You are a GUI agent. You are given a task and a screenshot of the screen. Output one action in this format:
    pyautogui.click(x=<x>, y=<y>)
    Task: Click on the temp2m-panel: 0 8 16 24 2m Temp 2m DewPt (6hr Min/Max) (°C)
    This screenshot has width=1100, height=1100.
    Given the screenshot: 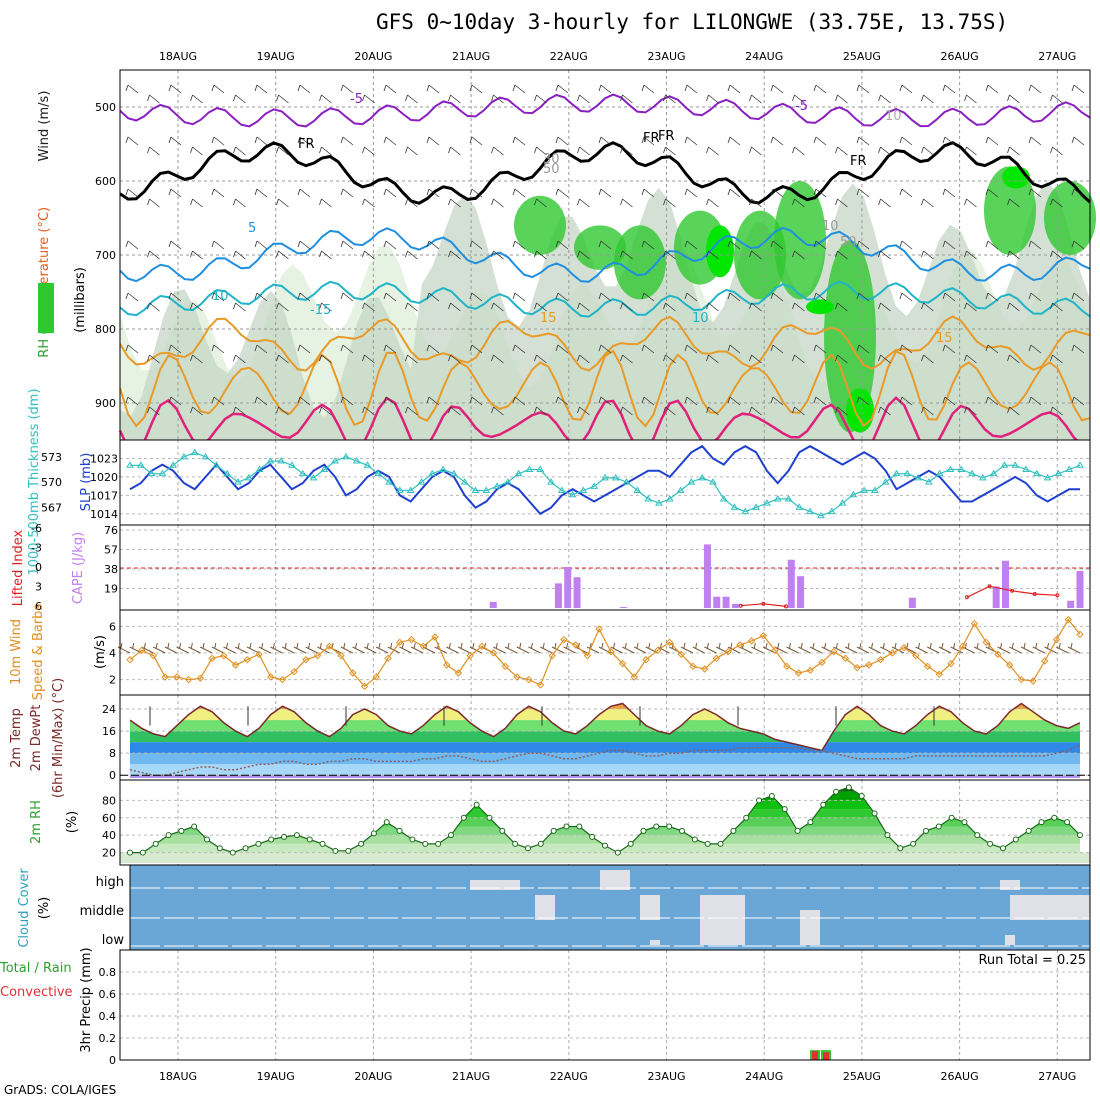 What is the action you would take?
    pyautogui.click(x=550, y=738)
    